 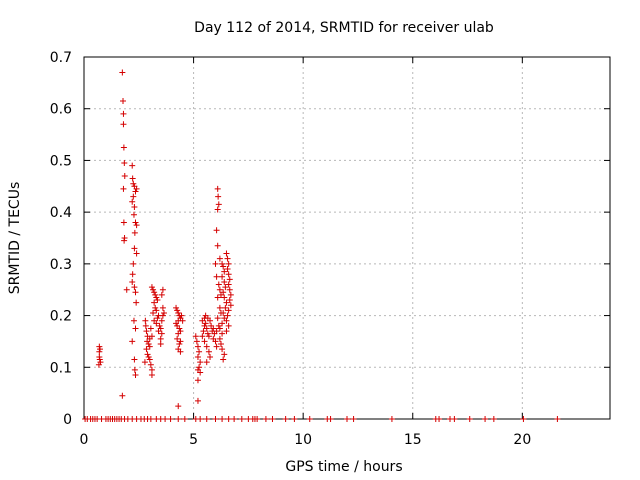 What do you see at coordinates (522, 440) in the screenshot?
I see `x-tick-label: 20` at bounding box center [522, 440].